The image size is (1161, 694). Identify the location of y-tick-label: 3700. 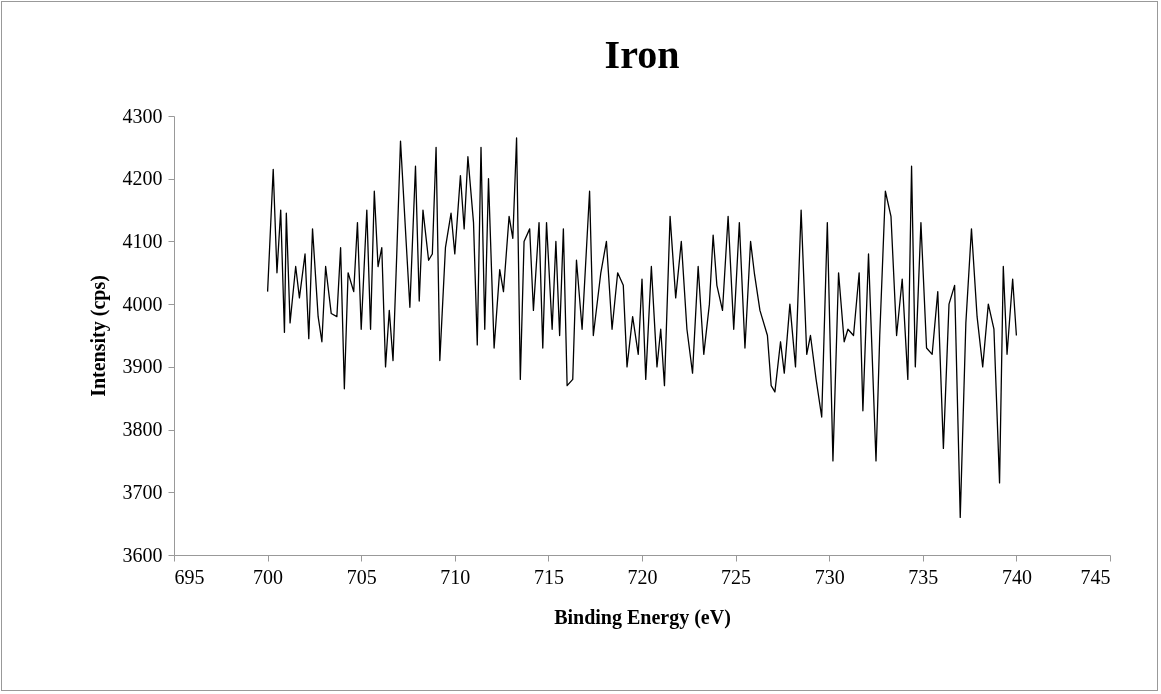
(142, 491).